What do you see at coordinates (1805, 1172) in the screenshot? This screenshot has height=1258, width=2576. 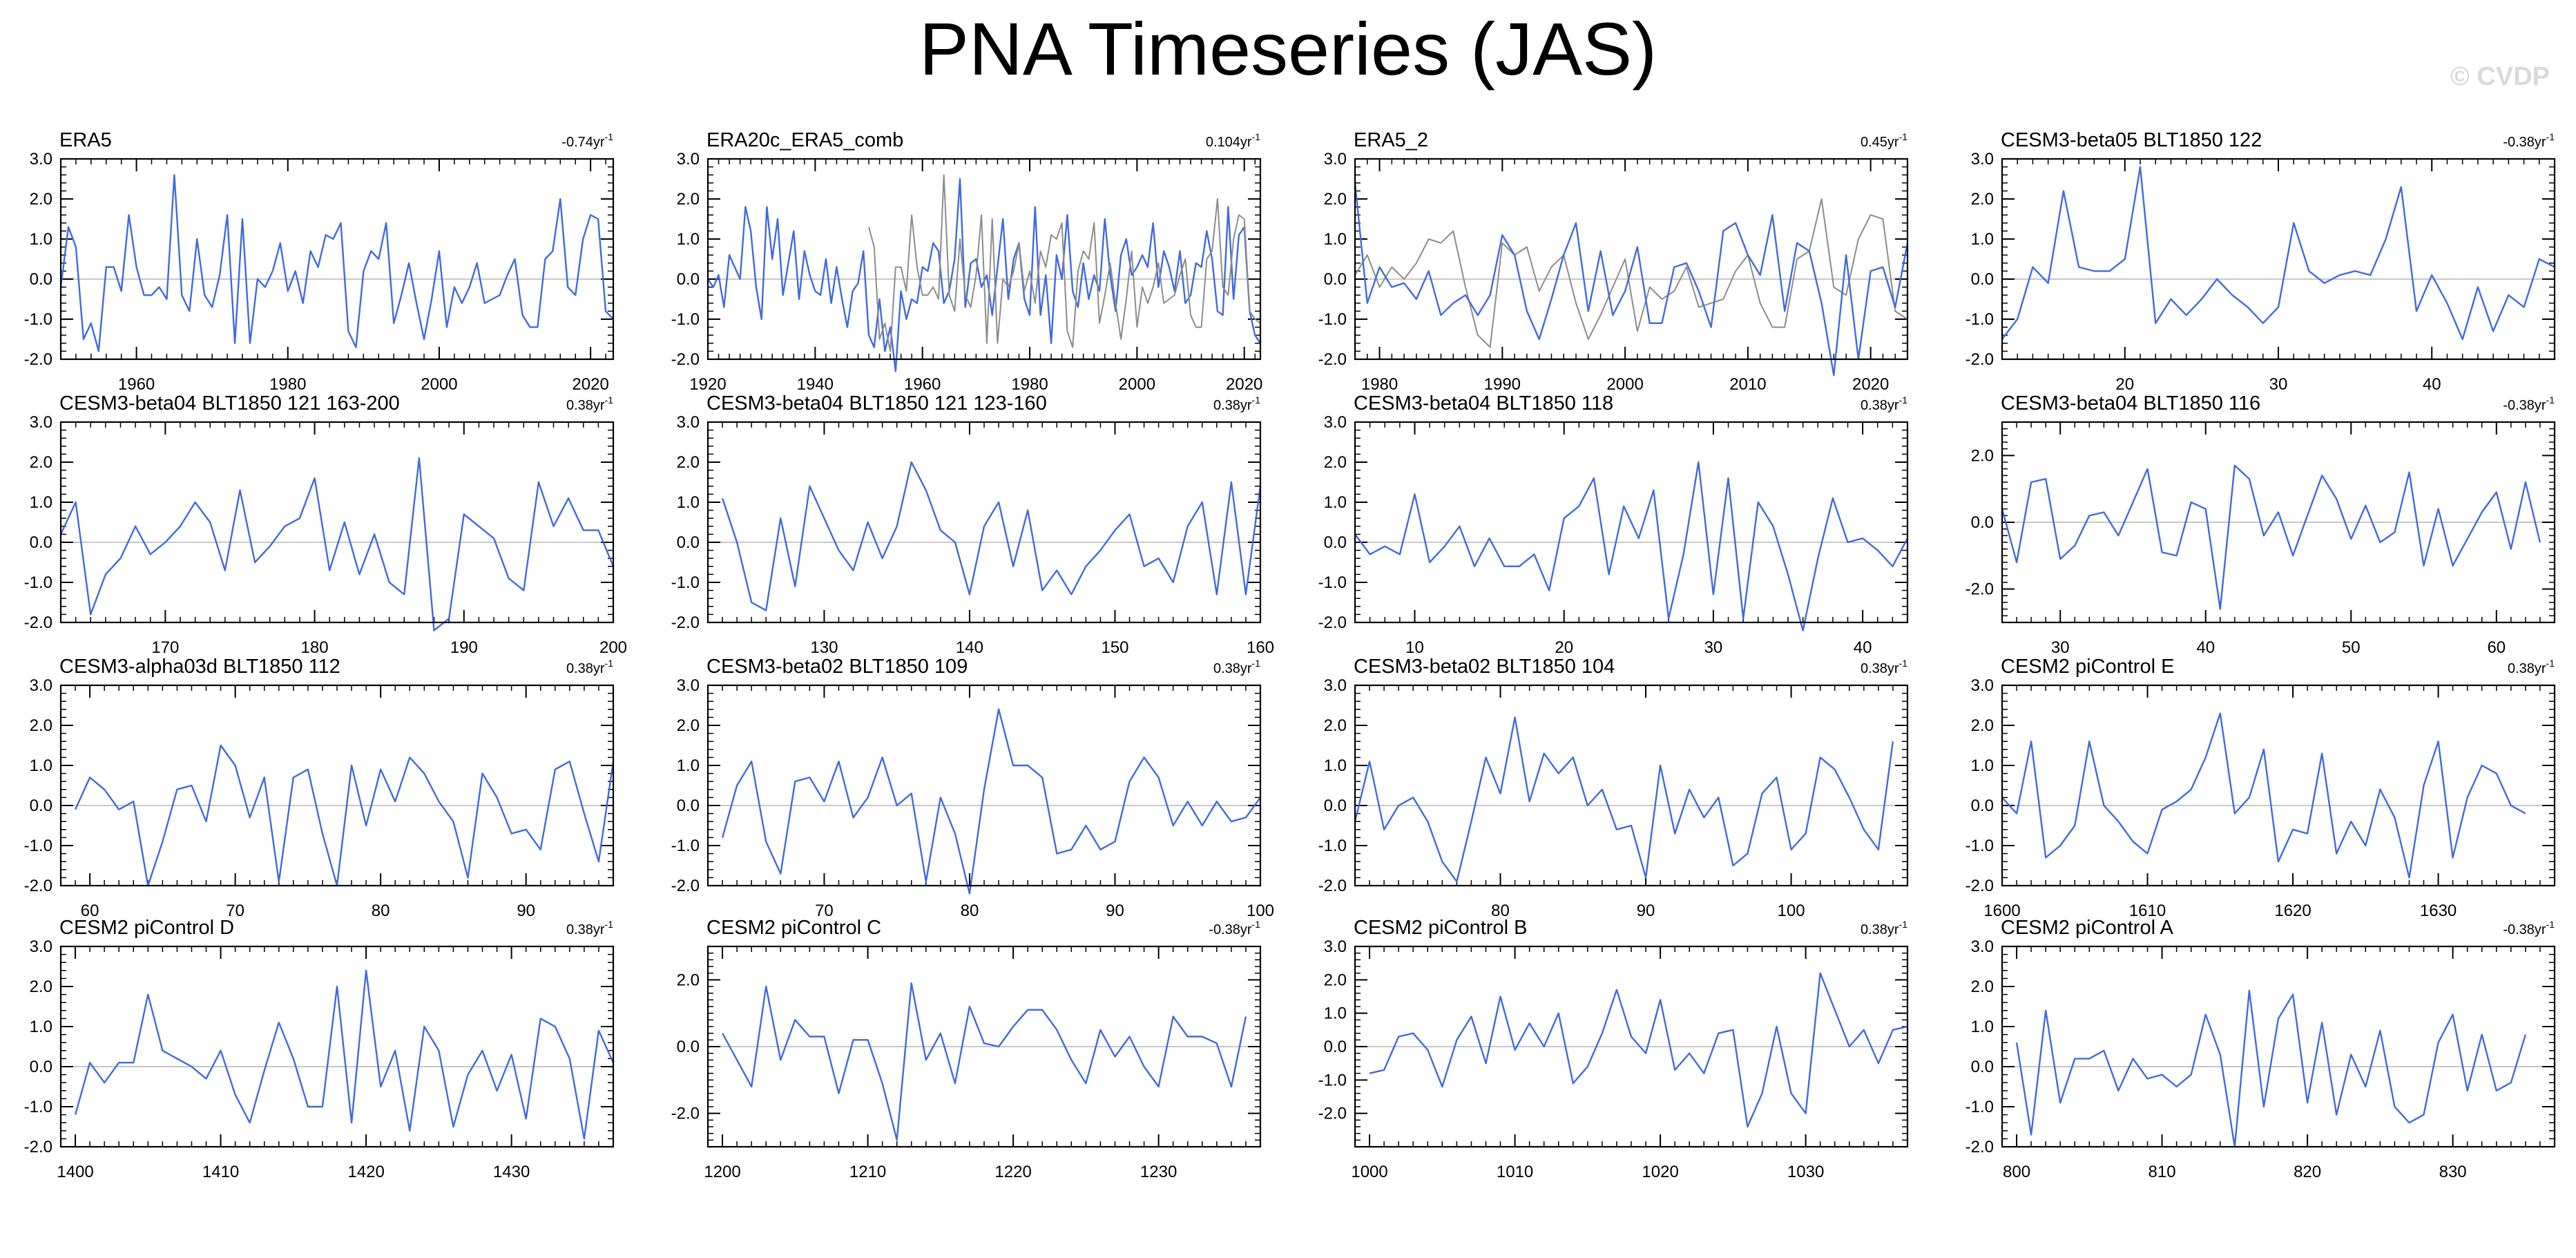 I see `x-tick-label: 1030` at bounding box center [1805, 1172].